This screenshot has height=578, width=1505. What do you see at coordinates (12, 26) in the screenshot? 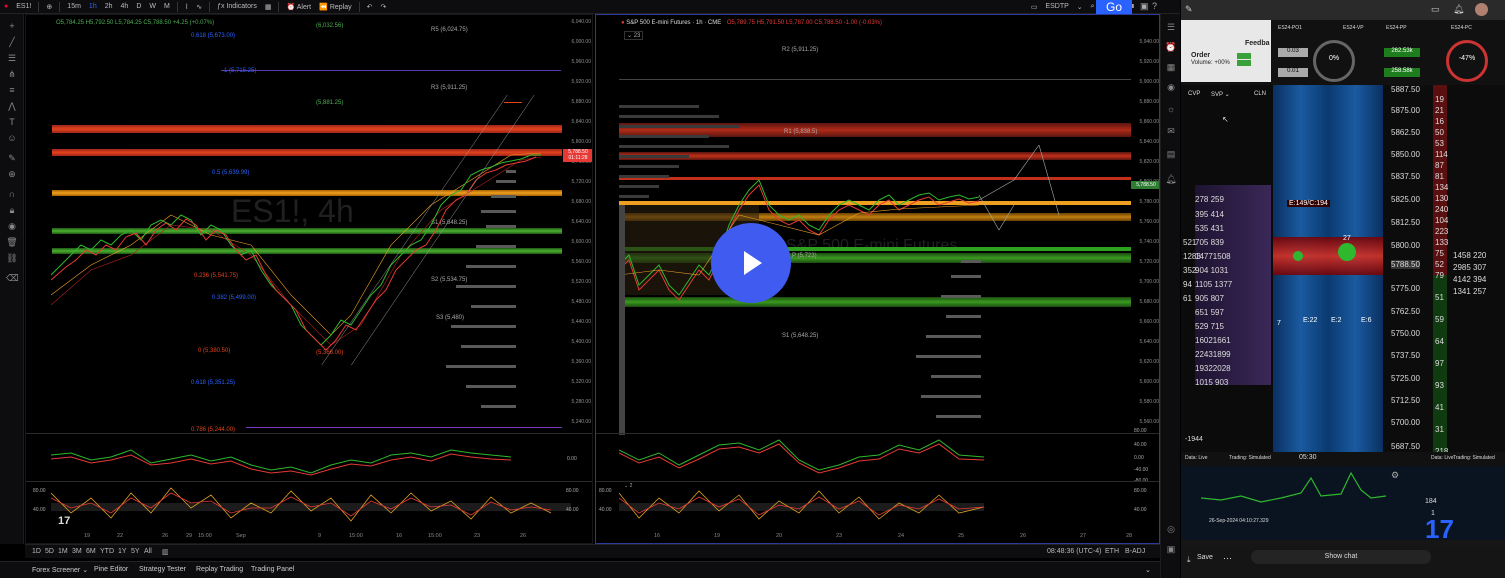
I see `crosshair-icon: +` at bounding box center [12, 26].